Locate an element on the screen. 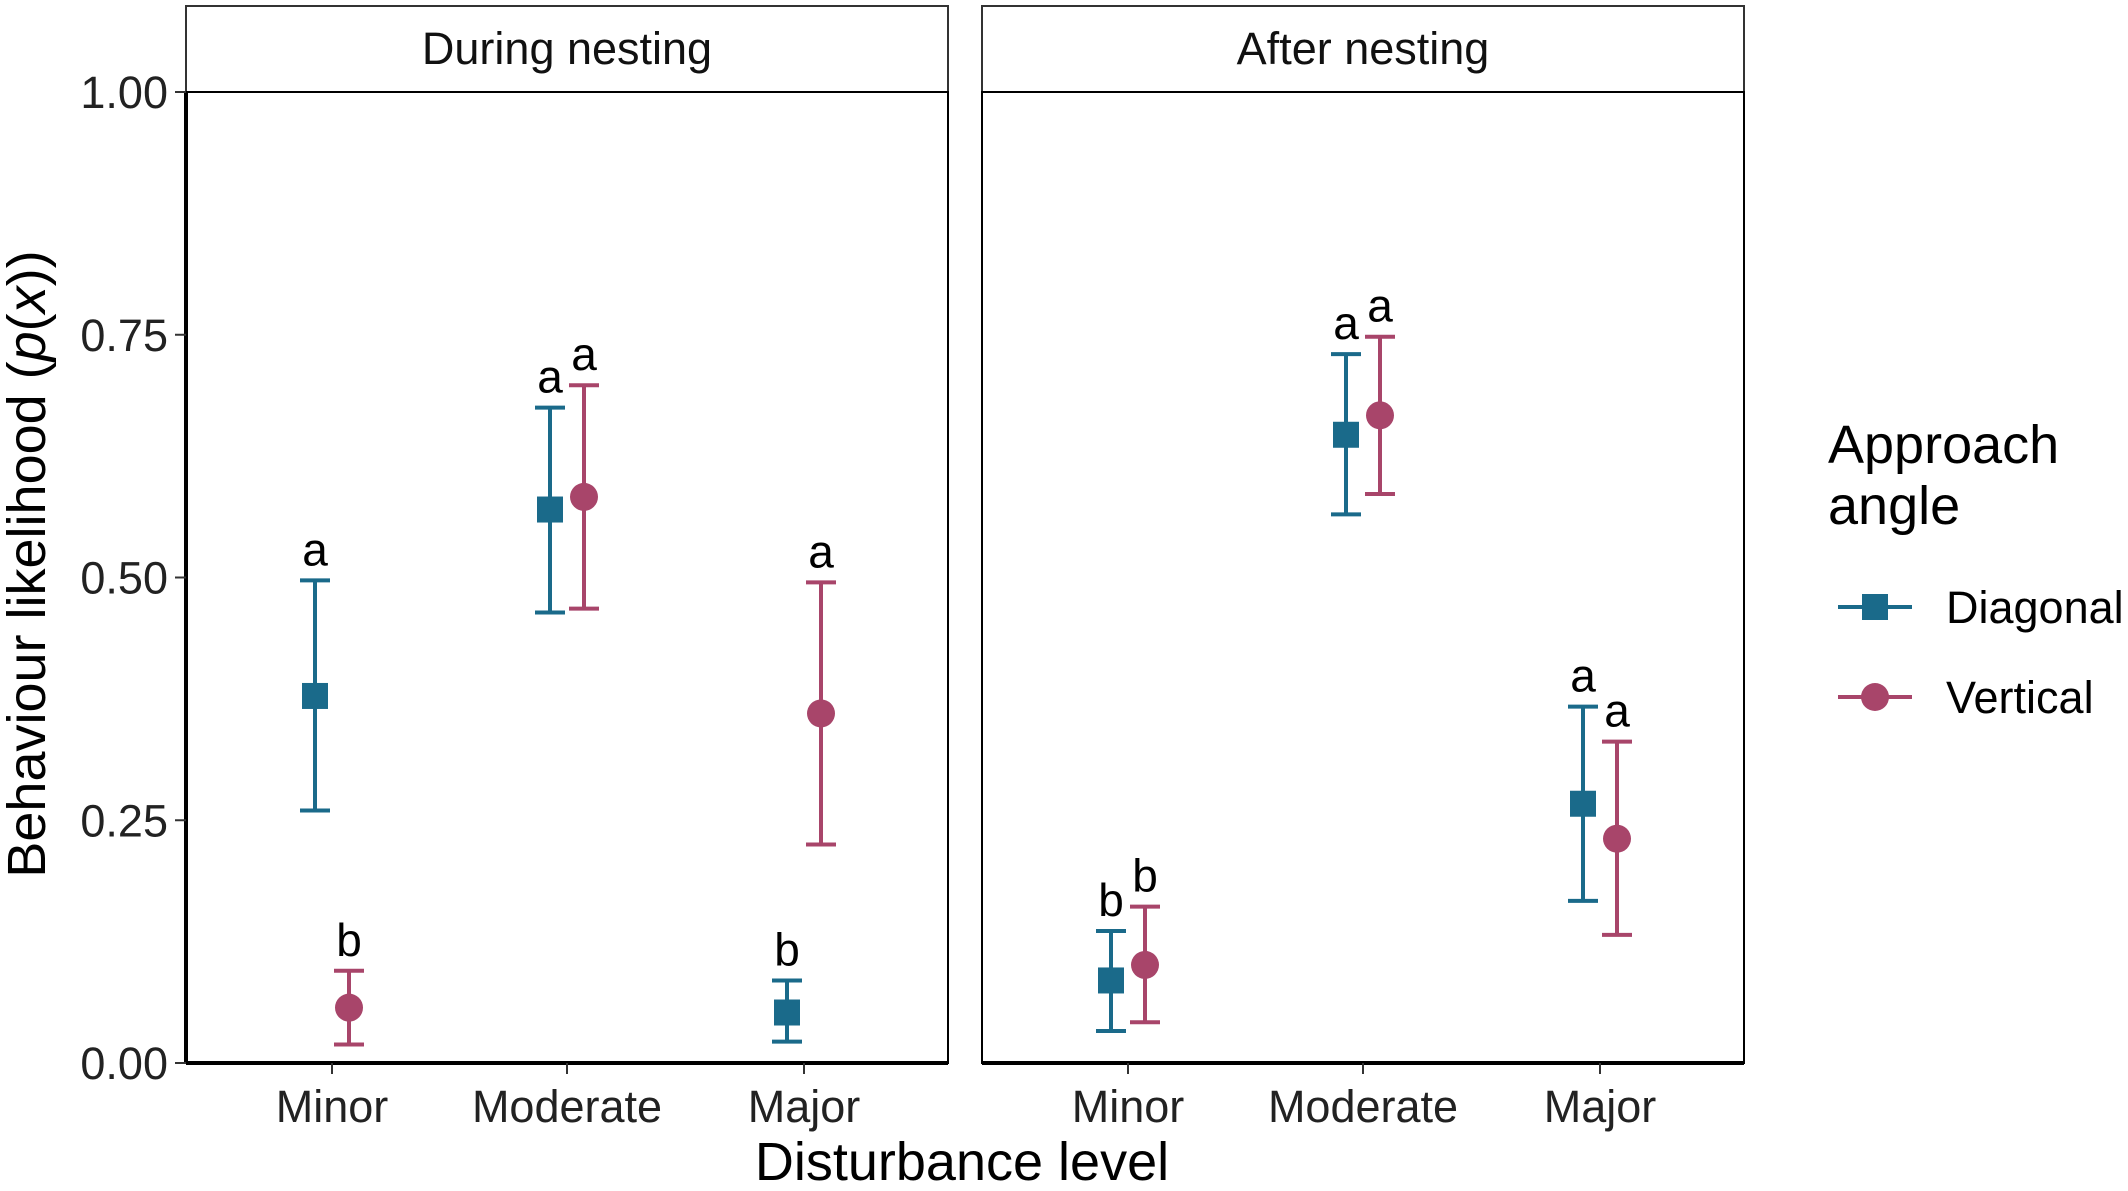 Image resolution: width=2128 pixels, height=1191 pixels. y-axis-title: Behaviour likelihood (p(x)) is located at coordinates (28, 563).